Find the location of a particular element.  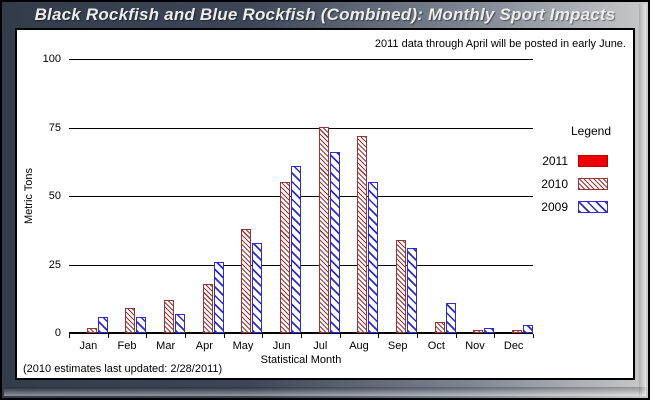

legend-label: 2009 is located at coordinates (554, 206).